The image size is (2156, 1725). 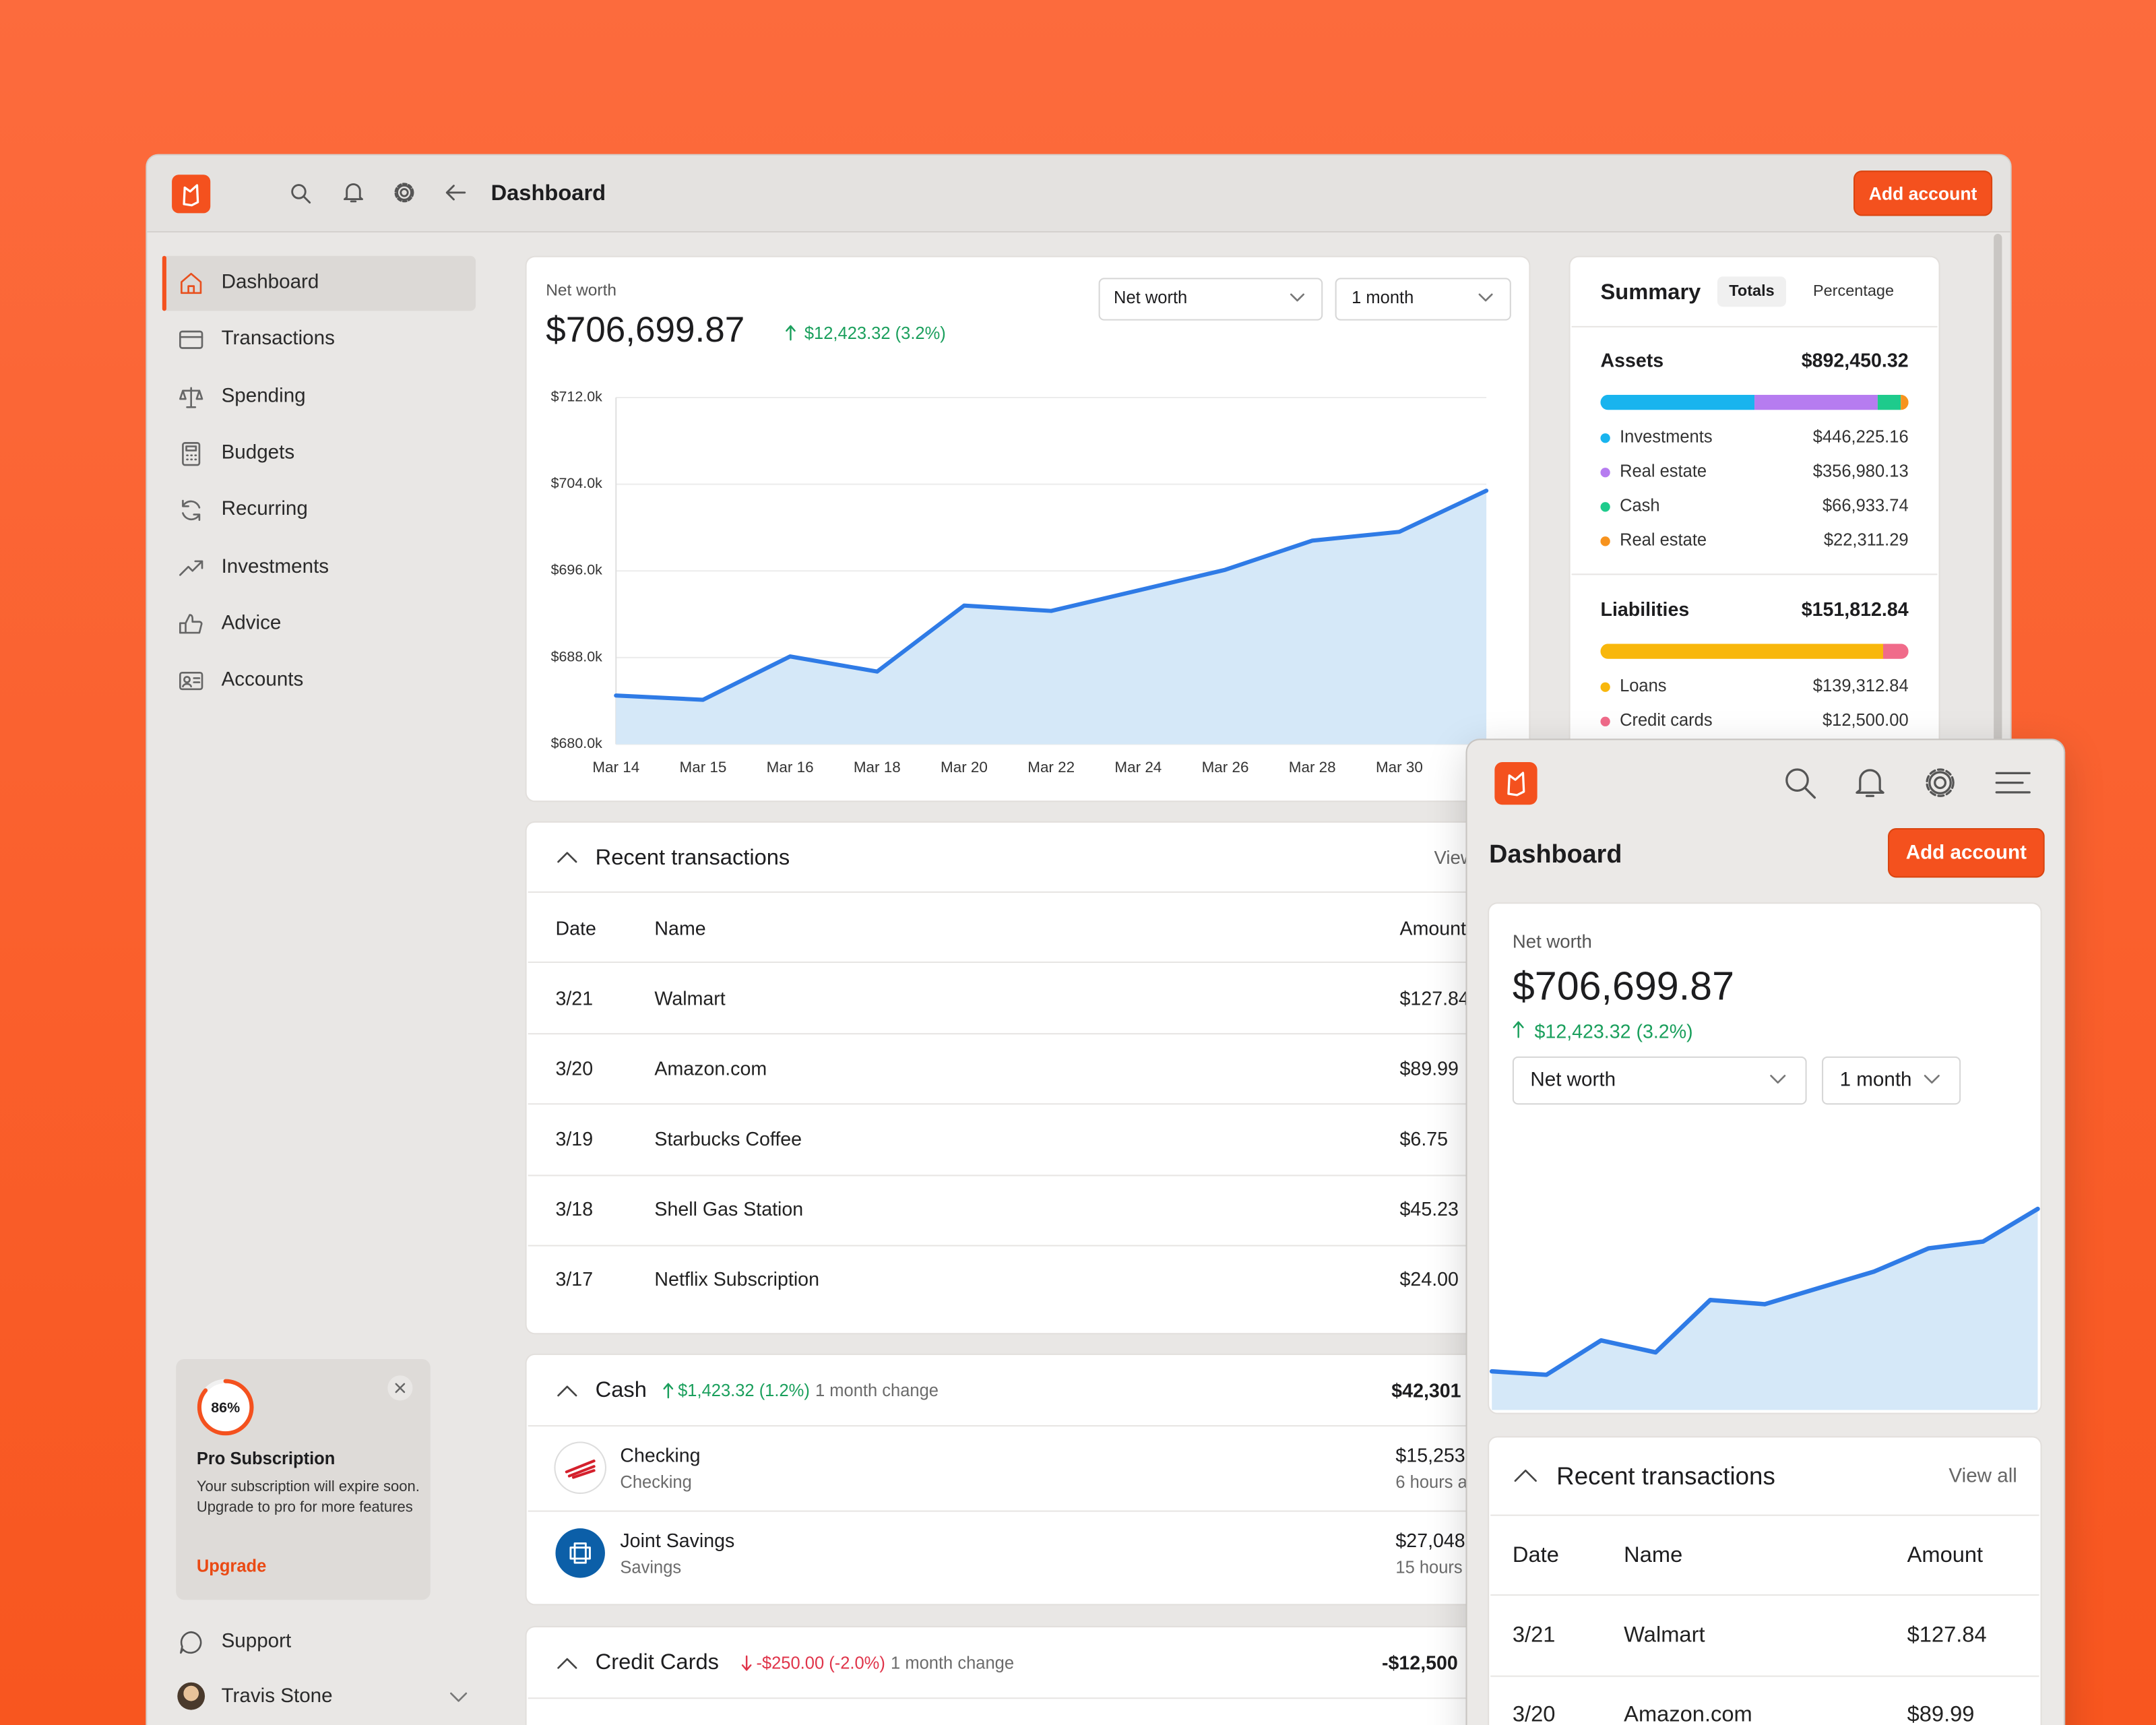 What do you see at coordinates (878, 1664) in the screenshot?
I see `change-row: -$250.00 (-2.0%) 1 month change` at bounding box center [878, 1664].